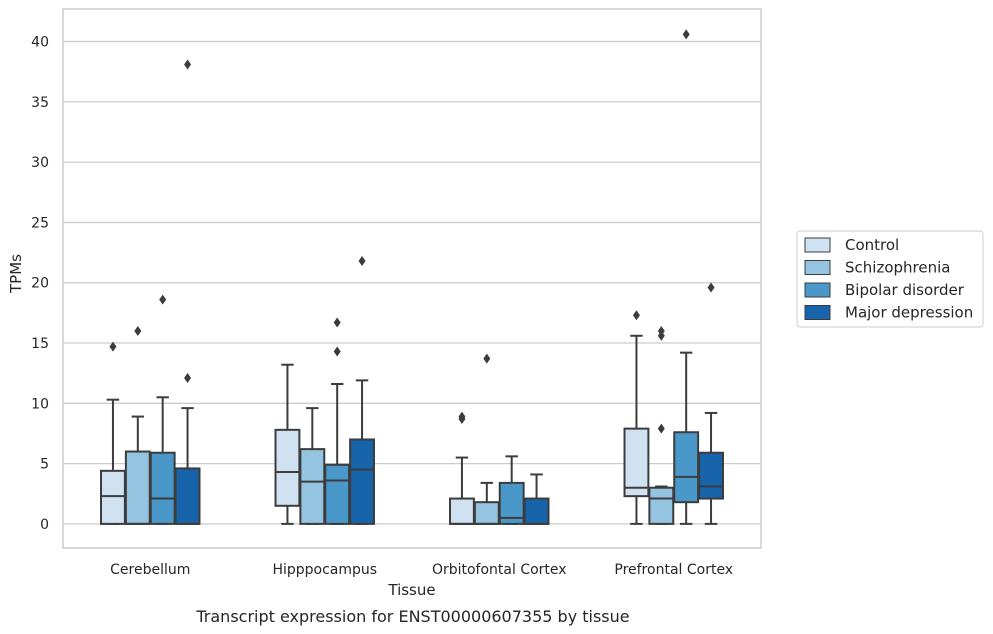 This screenshot has width=993, height=634. I want to click on legend-label: Bipolar disorder, so click(905, 290).